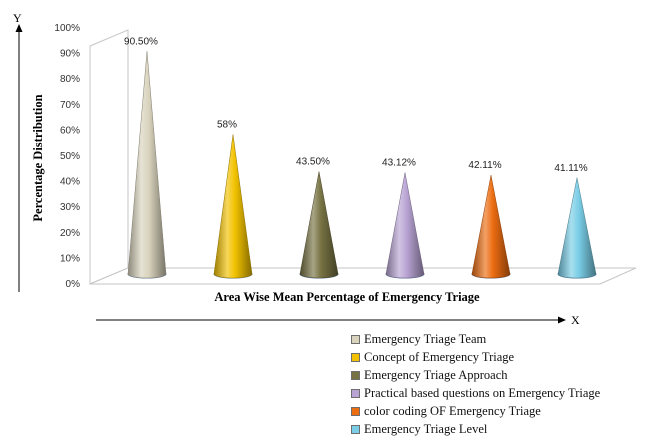  I want to click on chart-floor, so click(363, 276).